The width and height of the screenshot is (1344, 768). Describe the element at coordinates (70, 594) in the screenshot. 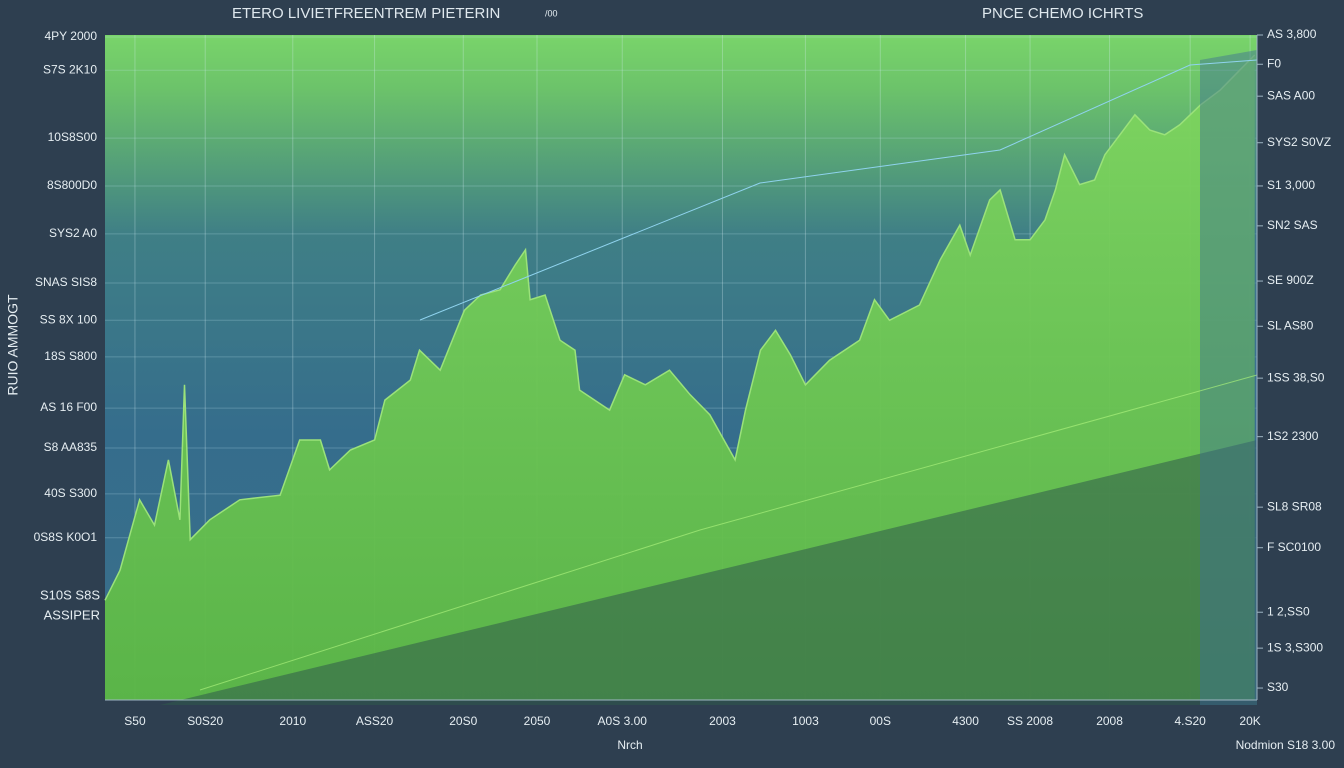

I see `annotation: S10S S8S` at that location.